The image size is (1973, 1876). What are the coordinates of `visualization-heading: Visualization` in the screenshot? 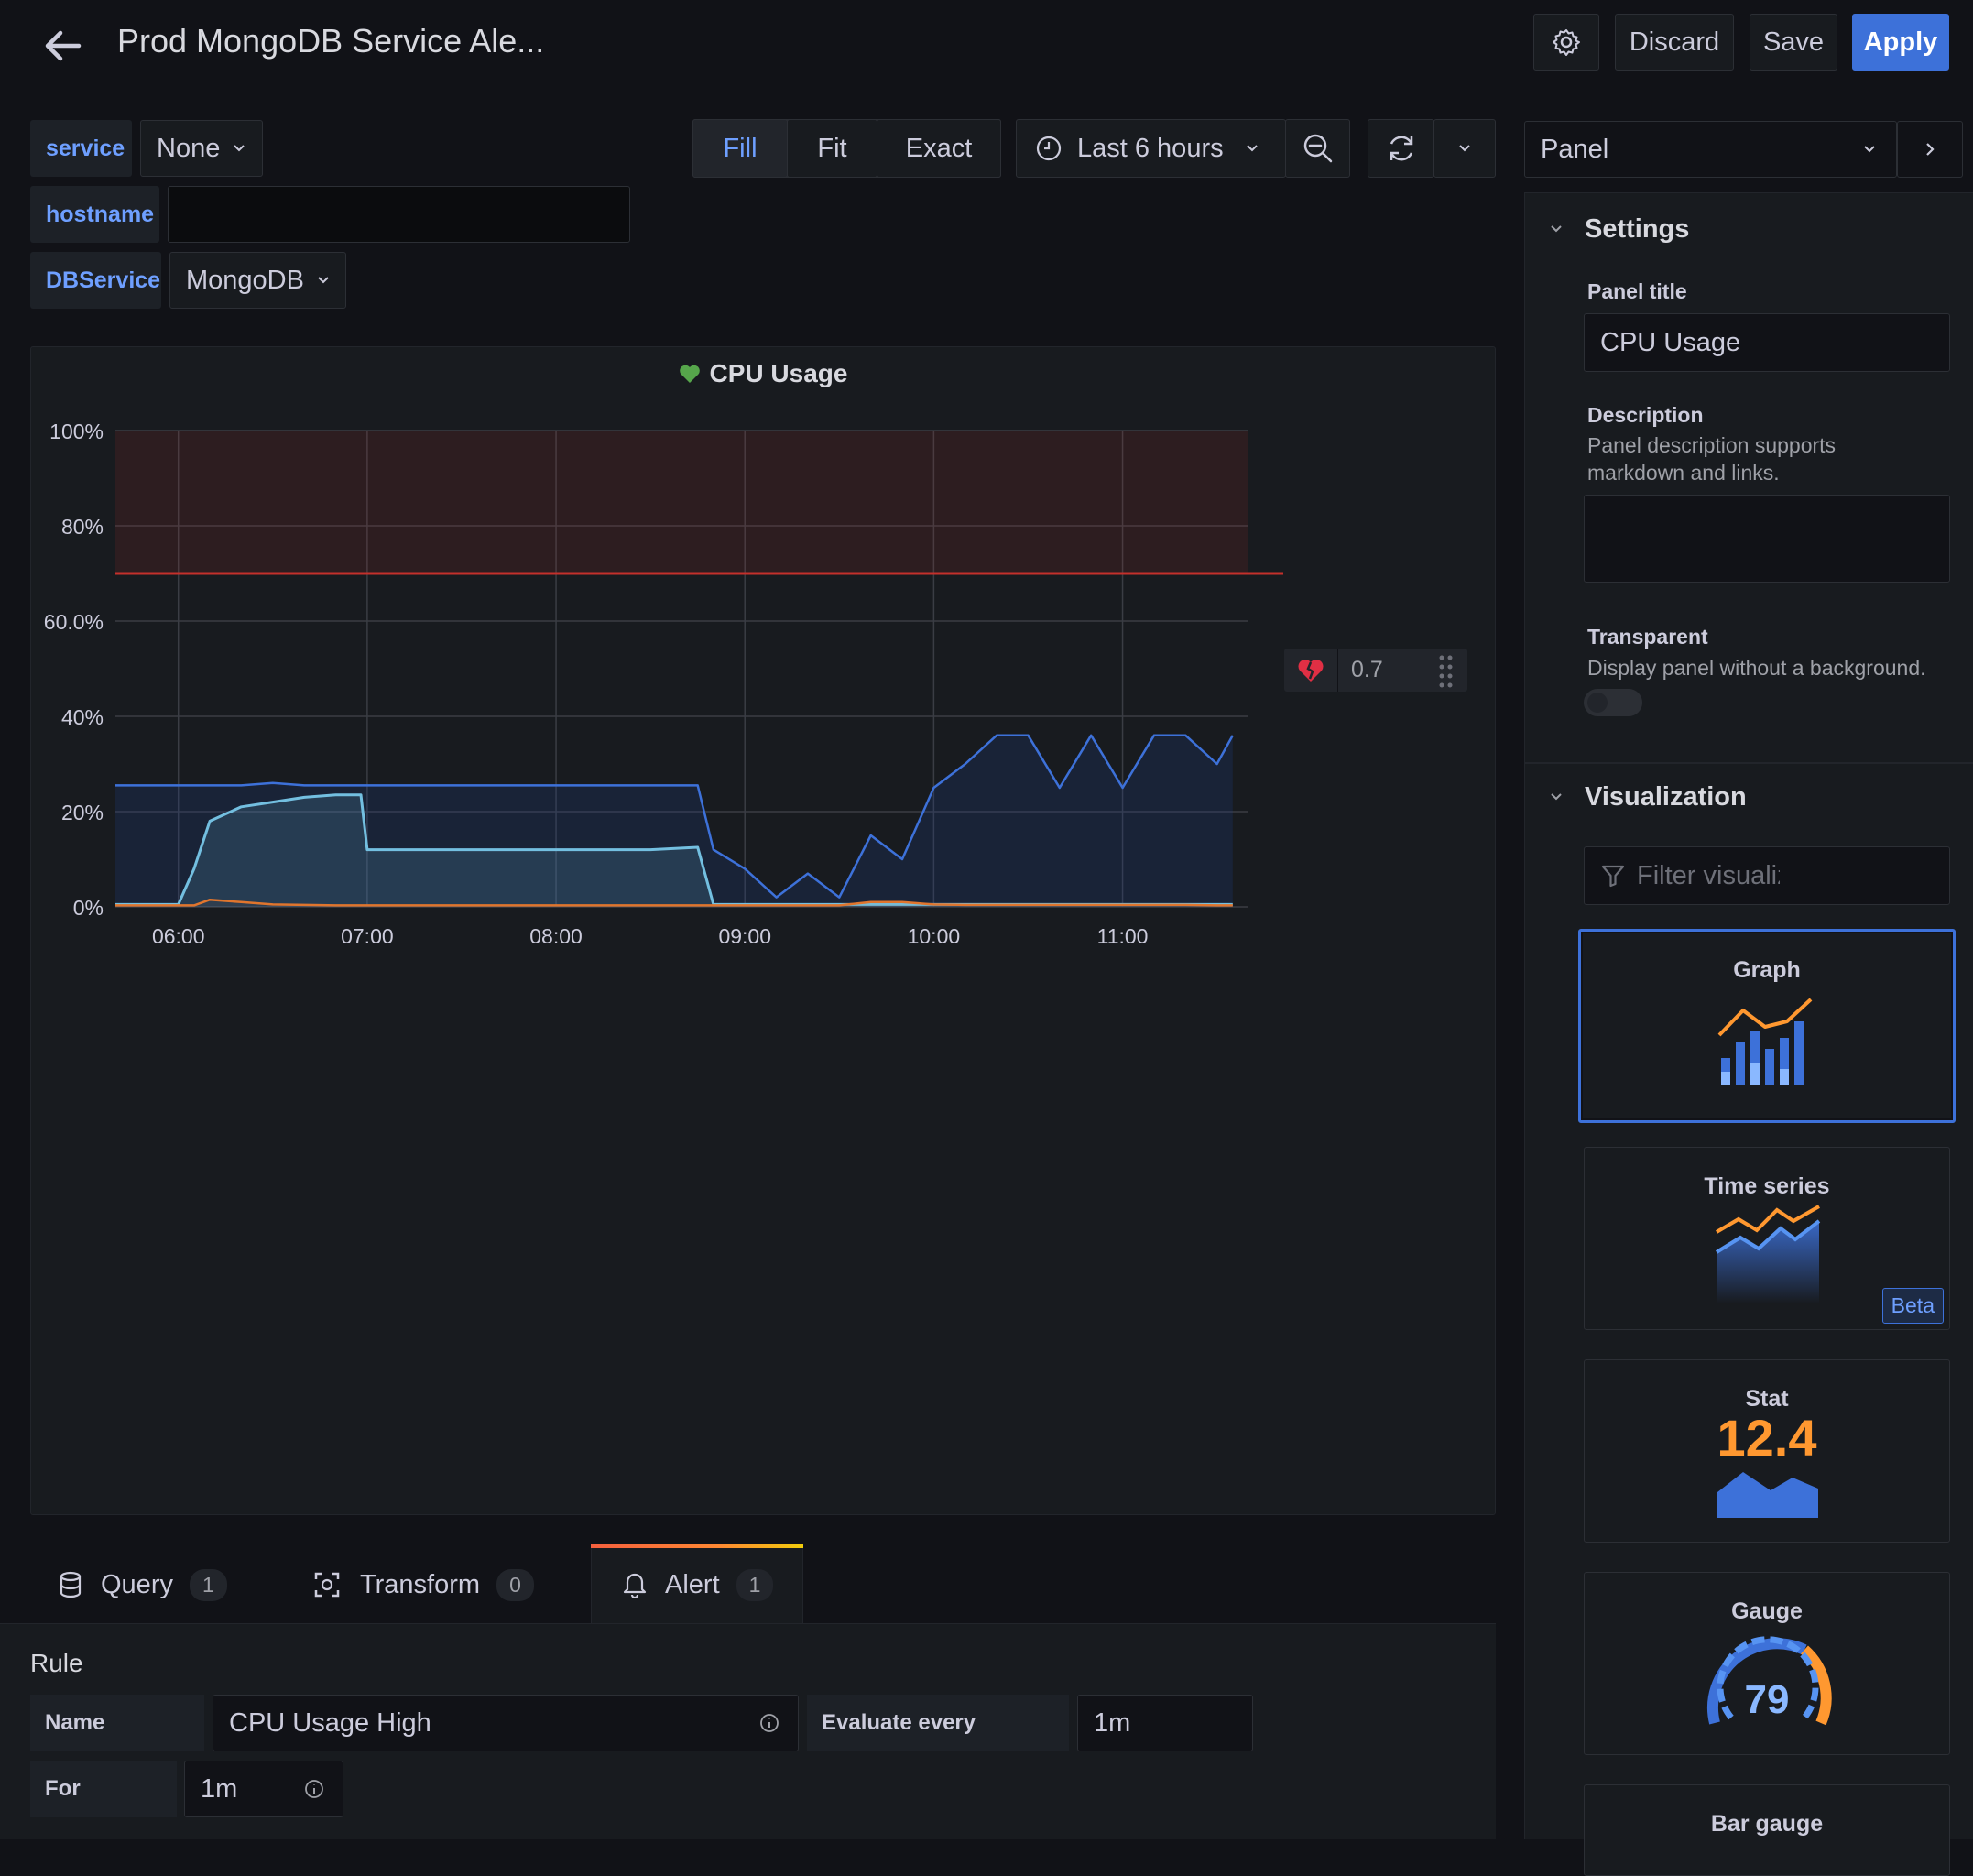 It's located at (1666, 796).